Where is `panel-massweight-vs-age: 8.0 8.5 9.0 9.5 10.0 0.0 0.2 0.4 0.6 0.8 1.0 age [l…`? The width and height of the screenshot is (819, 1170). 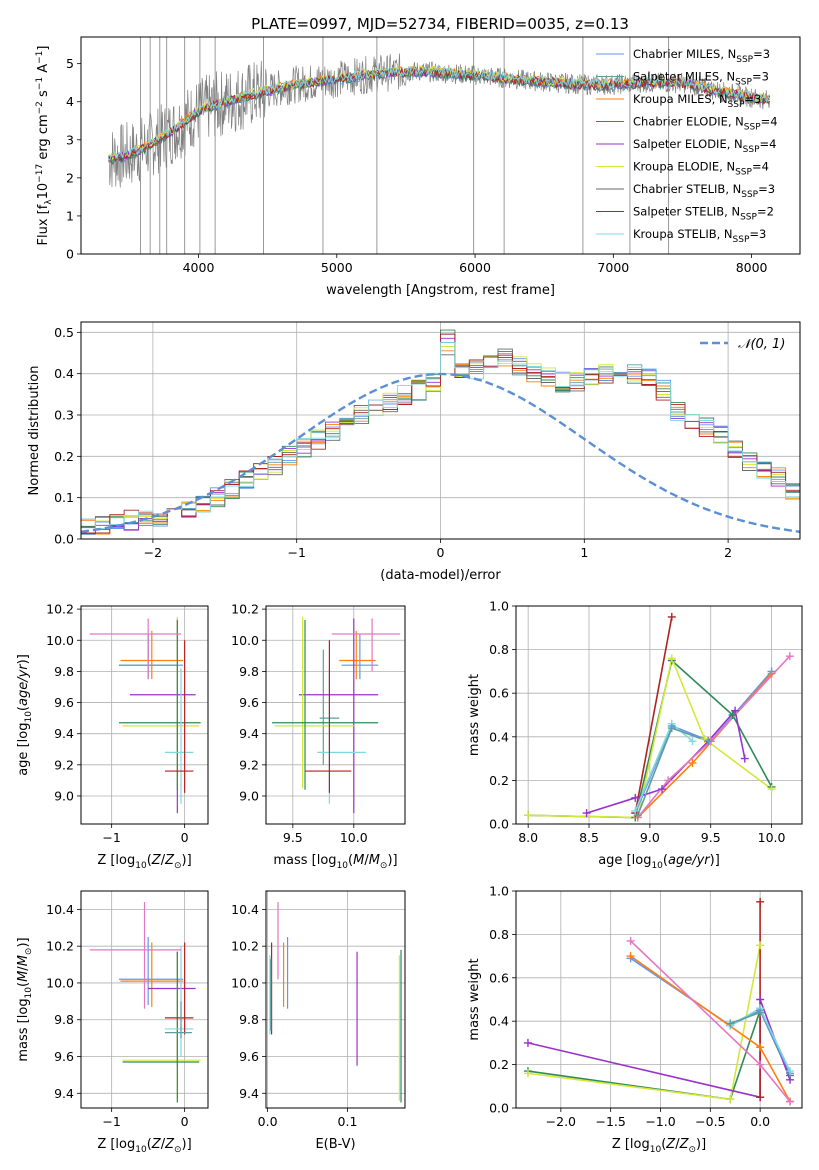 panel-massweight-vs-age: 8.0 8.5 9.0 9.5 10.0 0.0 0.2 0.4 0.6 0.8 1.0 age [l… is located at coordinates (635, 735).